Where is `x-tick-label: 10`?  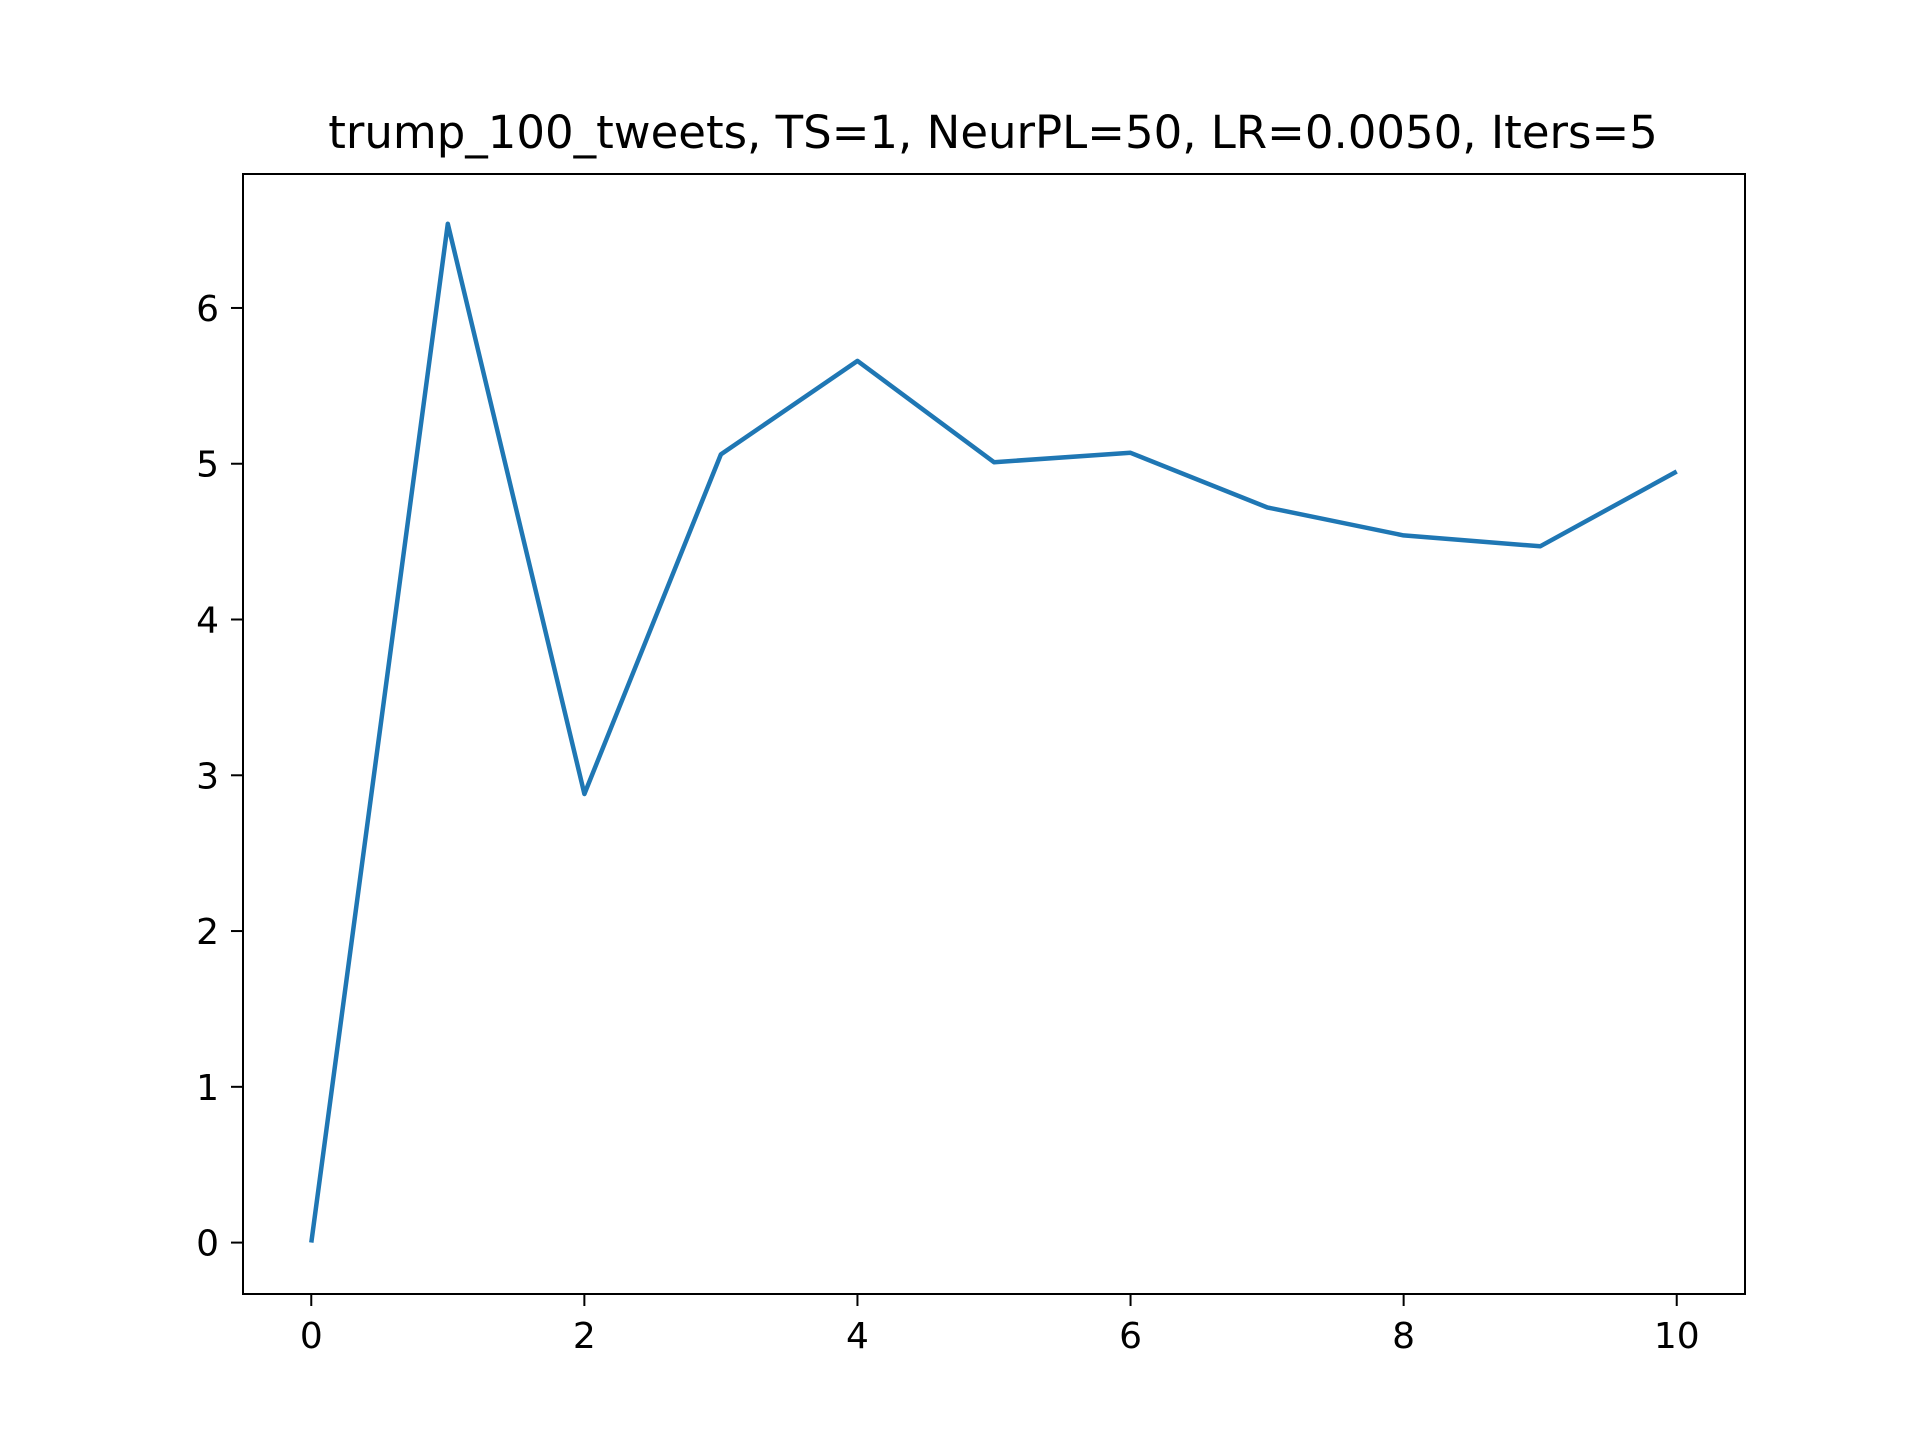 x-tick-label: 10 is located at coordinates (1677, 1336).